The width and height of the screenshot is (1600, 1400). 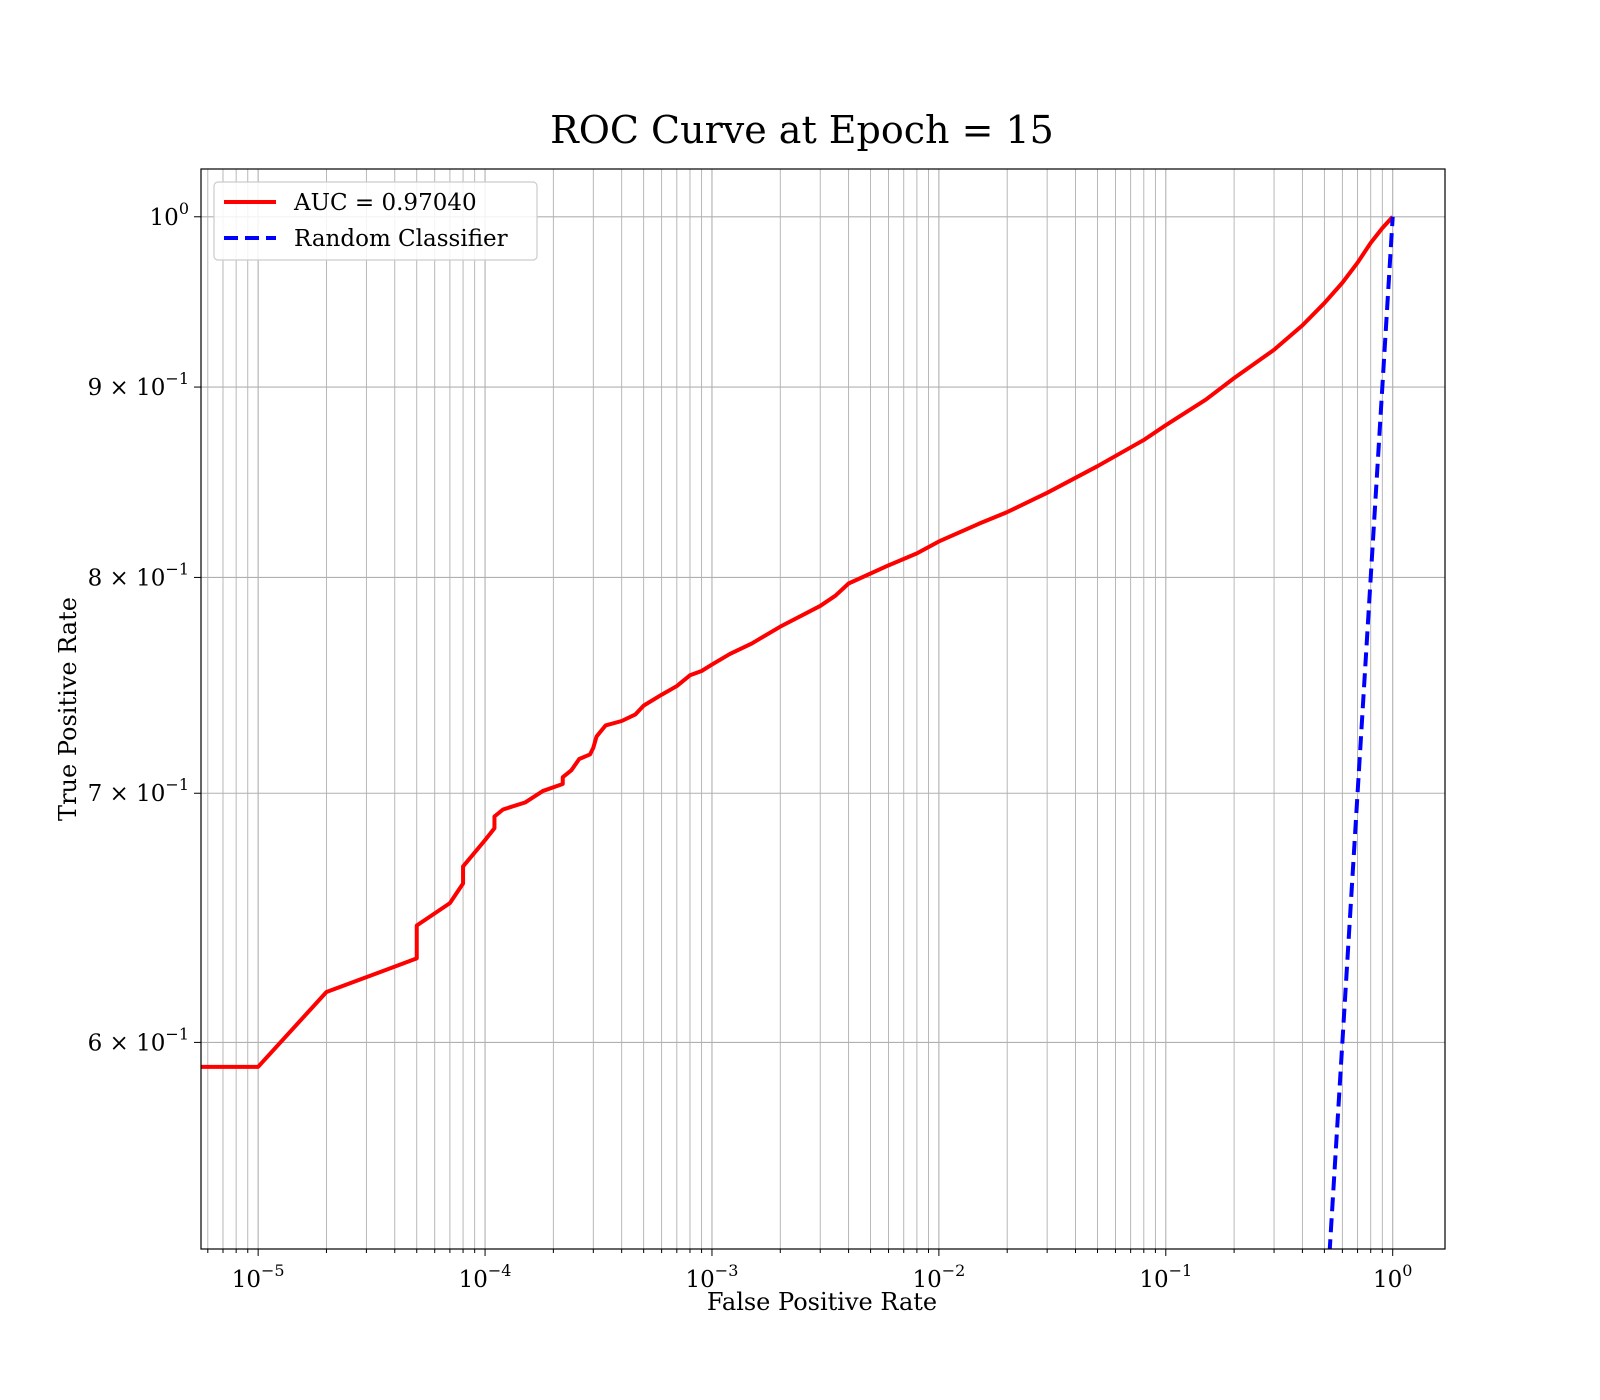 What do you see at coordinates (1361, 732) in the screenshot?
I see `random-classifier-line` at bounding box center [1361, 732].